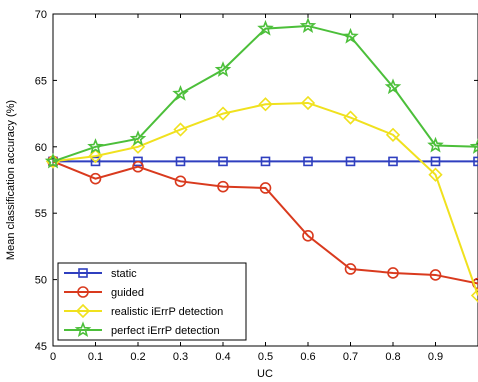  What do you see at coordinates (41, 214) in the screenshot?
I see `y-tick-label: 55` at bounding box center [41, 214].